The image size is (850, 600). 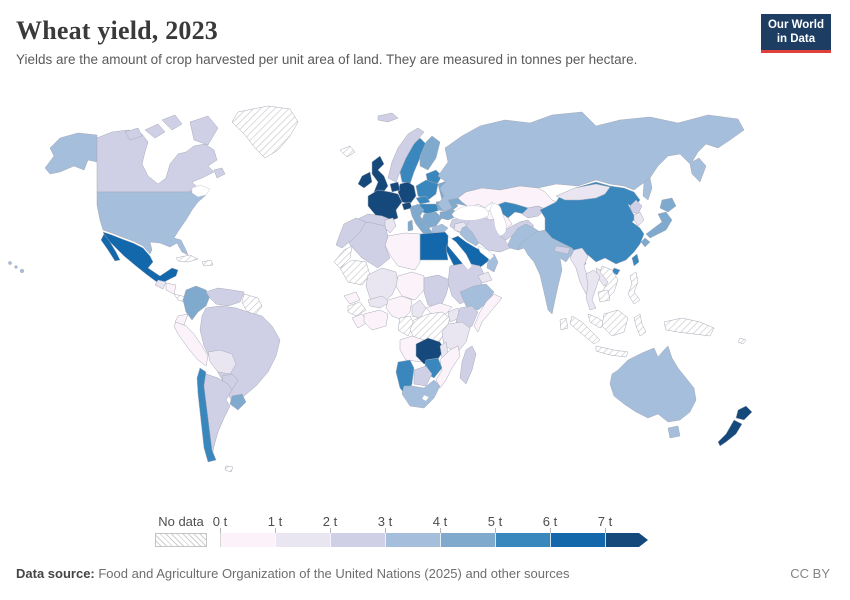 What do you see at coordinates (406, 155) in the screenshot?
I see `country-norway` at bounding box center [406, 155].